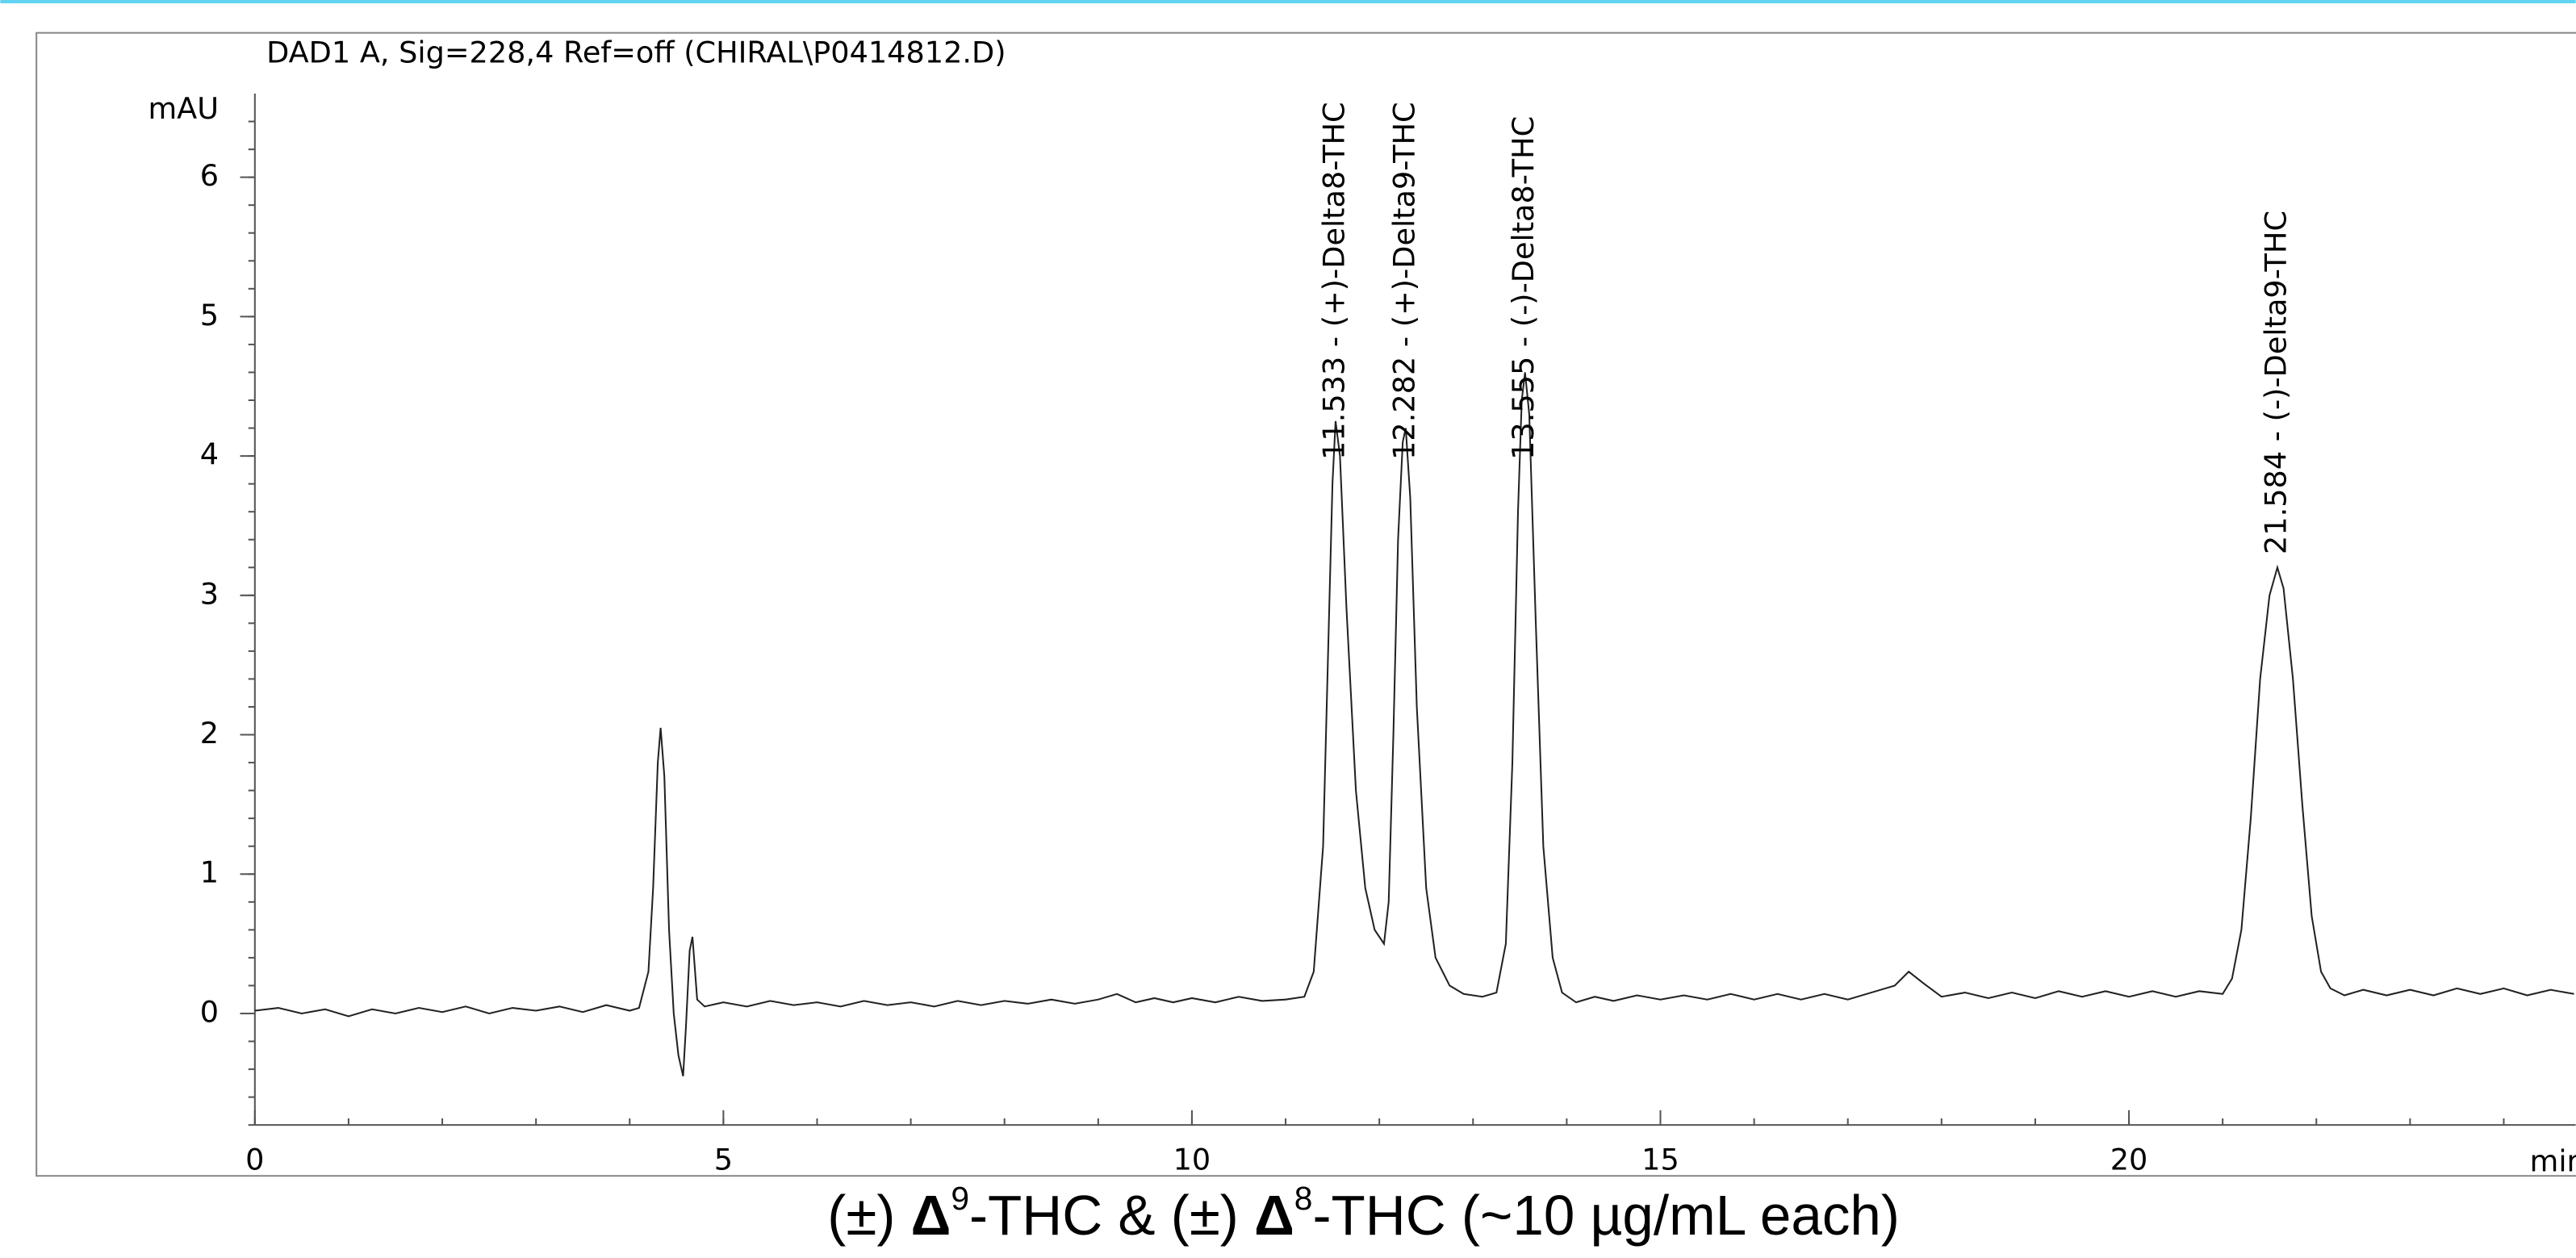 The width and height of the screenshot is (2576, 1258). What do you see at coordinates (723, 1159) in the screenshot?
I see `x-tick-label: 5` at bounding box center [723, 1159].